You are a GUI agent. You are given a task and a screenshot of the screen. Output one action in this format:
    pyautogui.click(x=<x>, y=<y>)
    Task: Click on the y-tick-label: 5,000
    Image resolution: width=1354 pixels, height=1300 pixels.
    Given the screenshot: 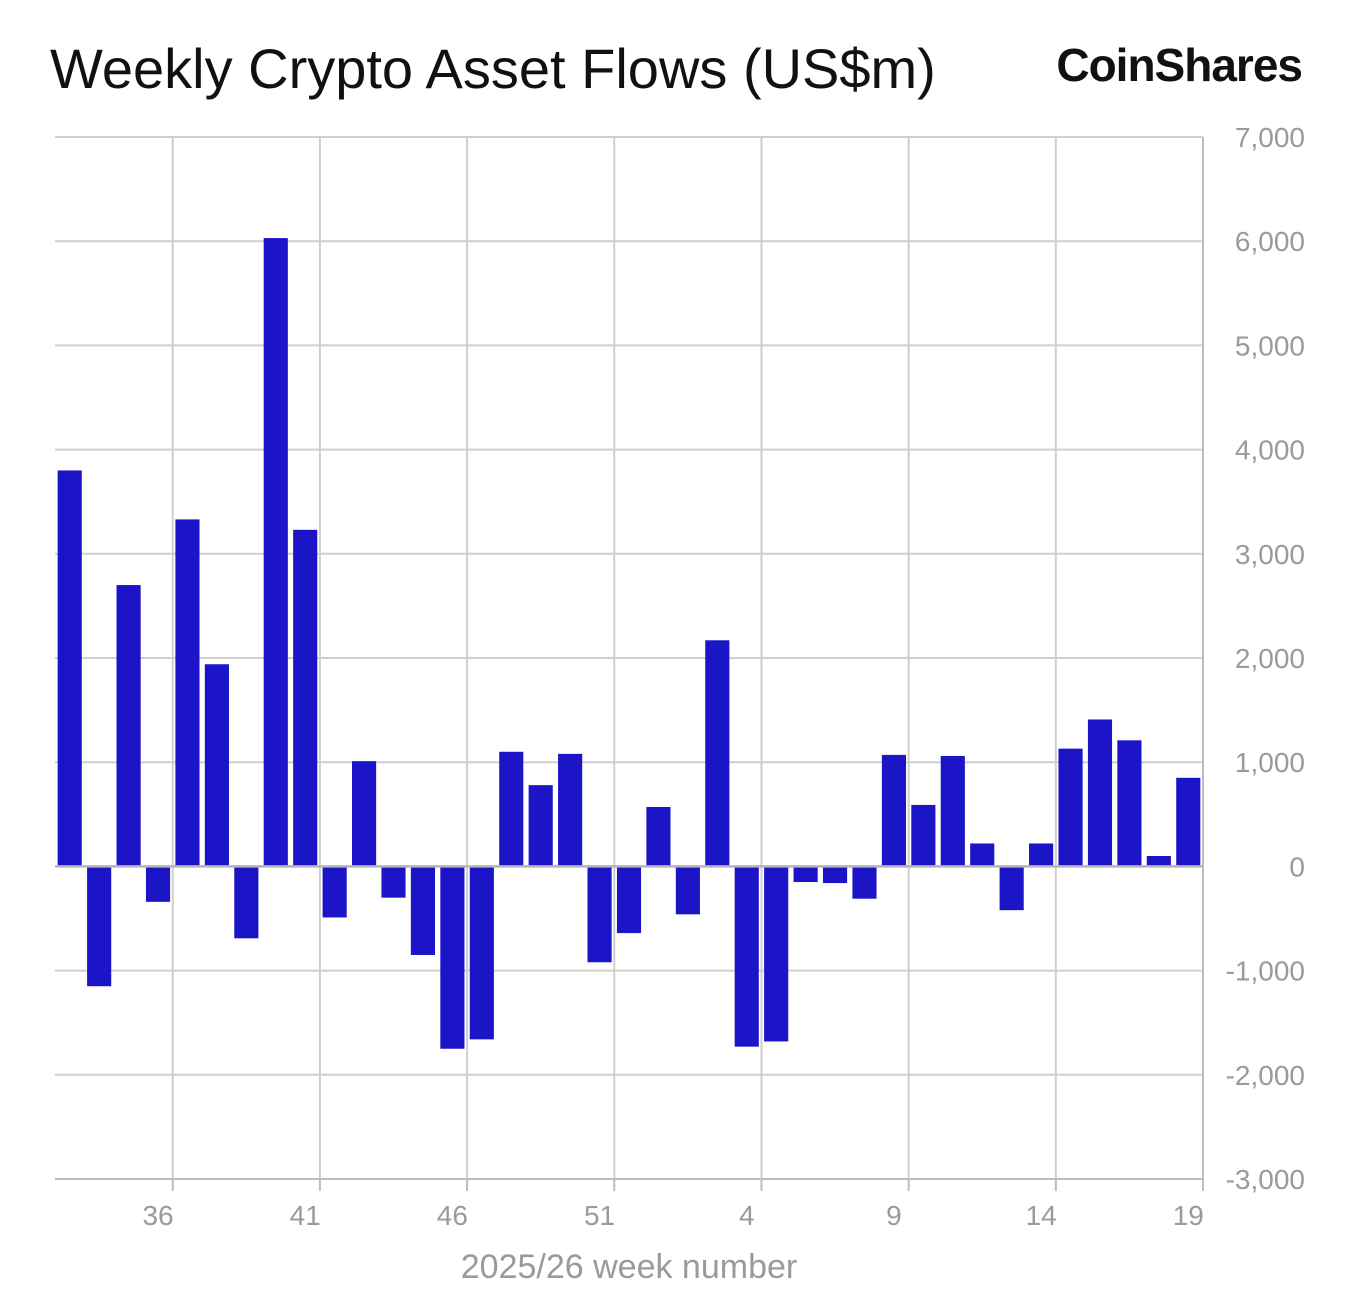 What is the action you would take?
    pyautogui.click(x=1270, y=345)
    